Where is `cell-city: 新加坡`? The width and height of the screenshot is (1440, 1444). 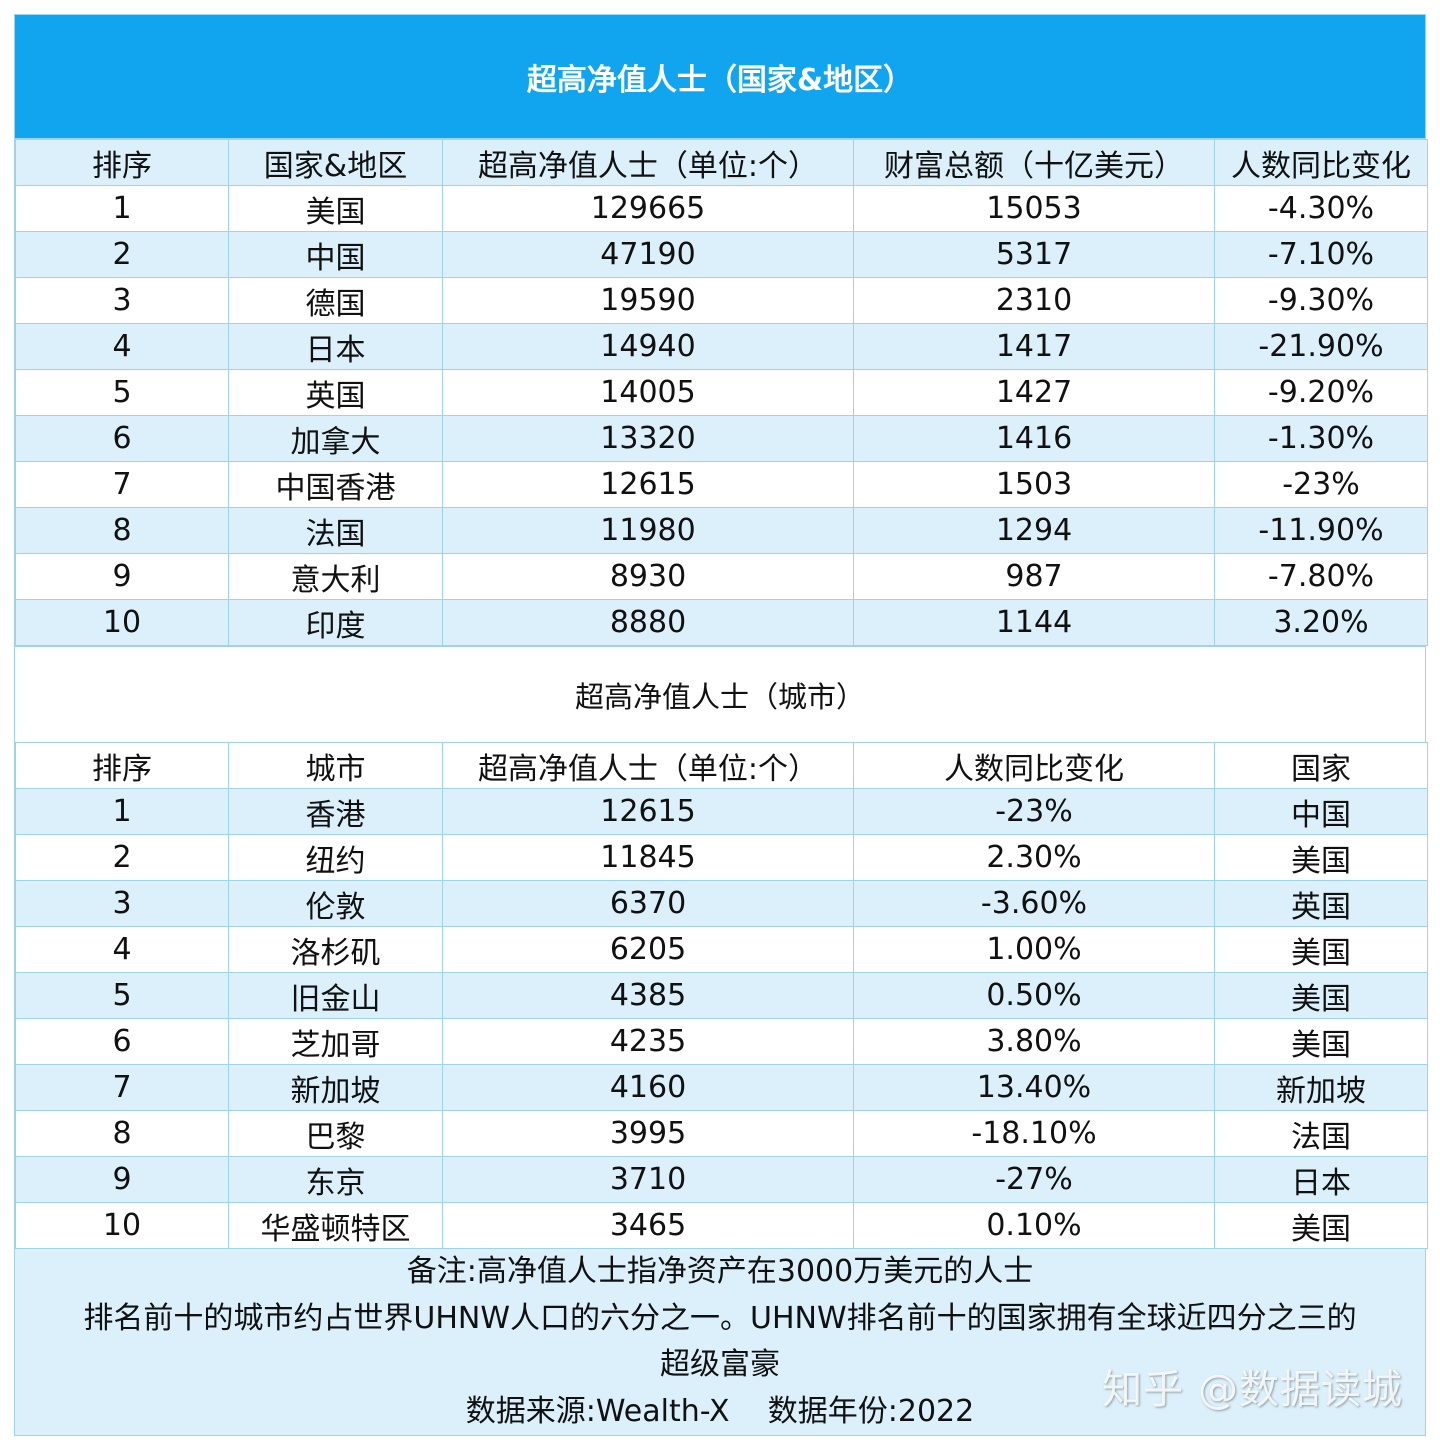
cell-city: 新加坡 is located at coordinates (335, 1087).